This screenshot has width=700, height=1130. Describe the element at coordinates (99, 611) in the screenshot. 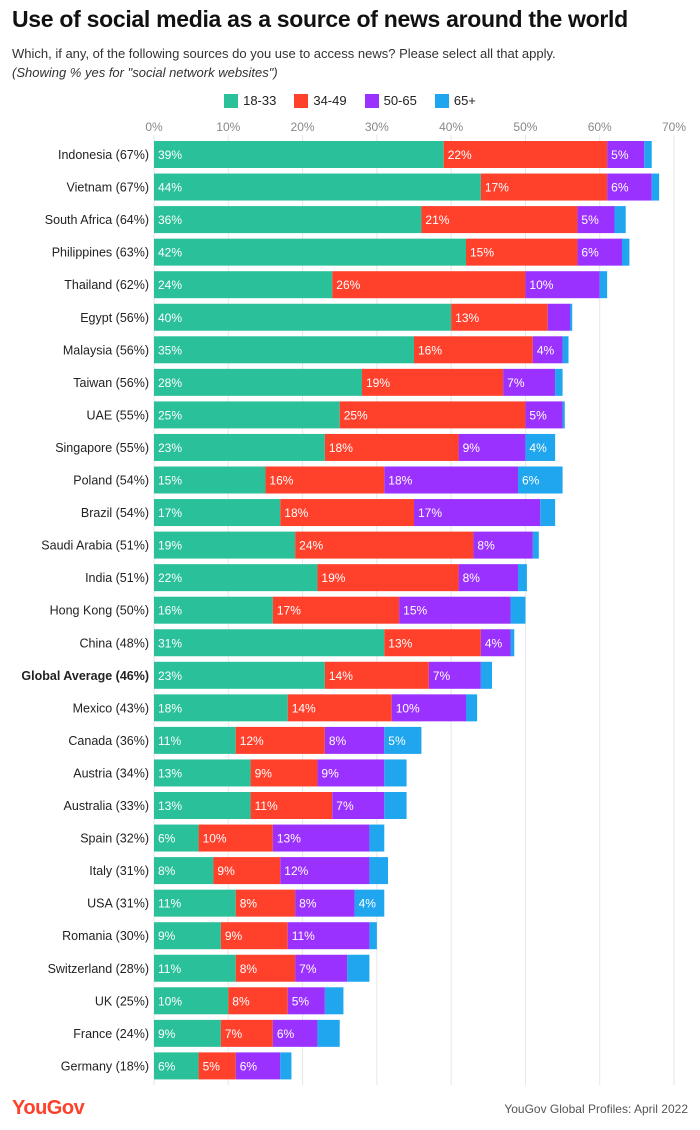

I see `category-label-hong-kong: Hong Kong (50%)` at that location.